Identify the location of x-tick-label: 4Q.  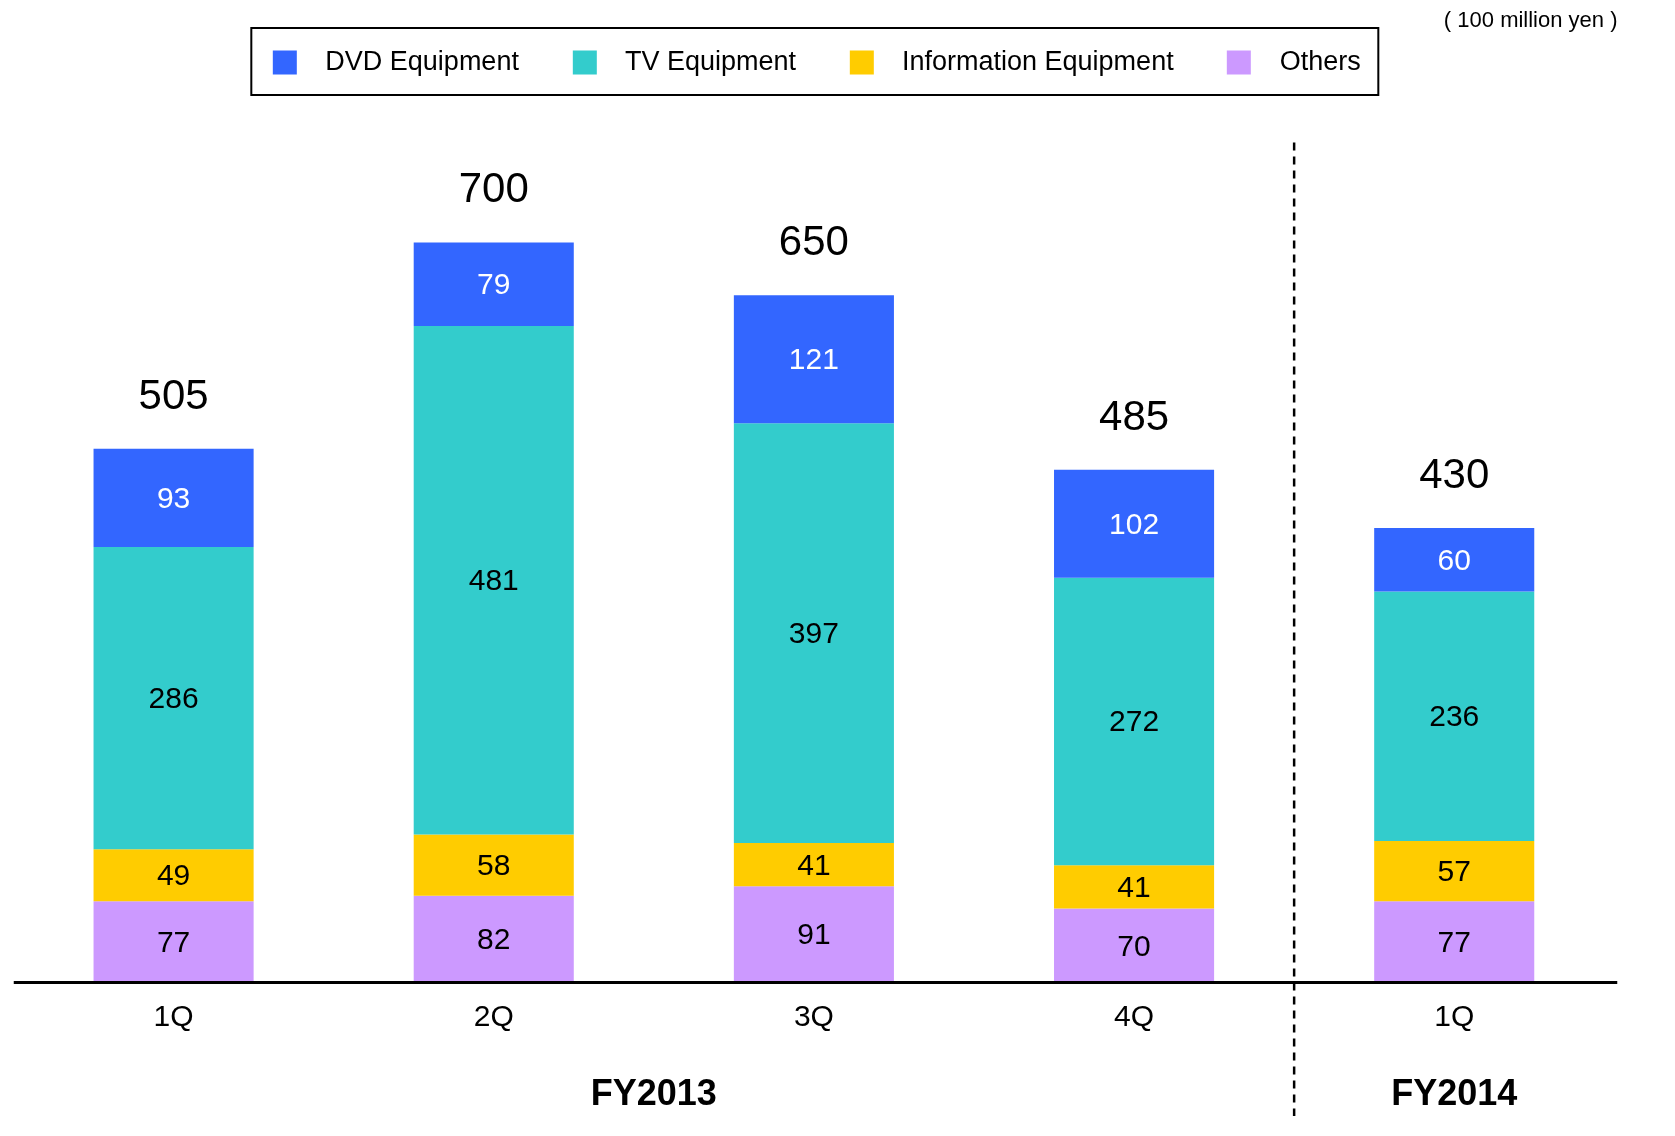
(1134, 1015).